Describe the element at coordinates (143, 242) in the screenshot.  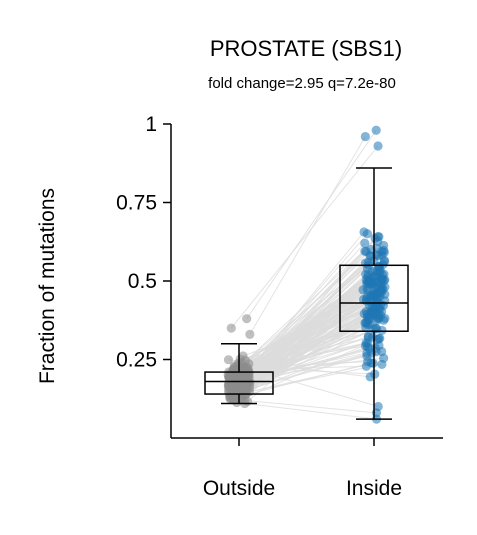
I see `y-axis-ticks: 0.25 0.5 0.75 1` at that location.